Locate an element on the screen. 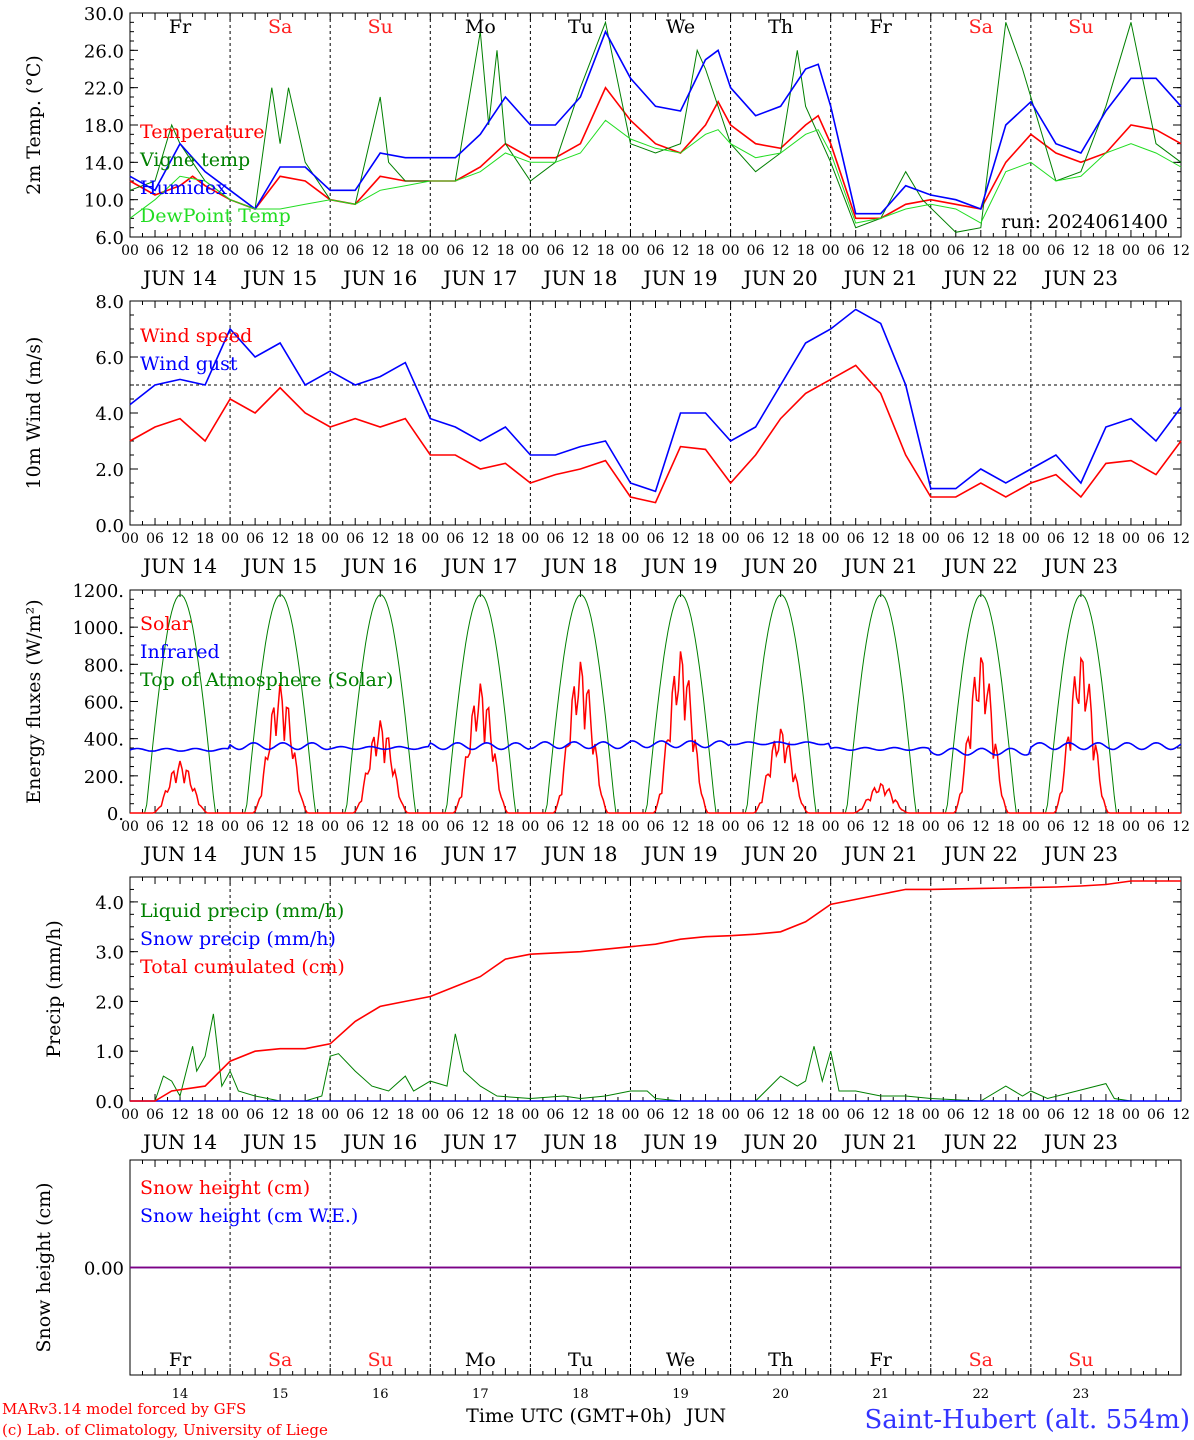 Image resolution: width=1194 pixels, height=1440 pixels. day-number-label: 16 is located at coordinates (380, 1394).